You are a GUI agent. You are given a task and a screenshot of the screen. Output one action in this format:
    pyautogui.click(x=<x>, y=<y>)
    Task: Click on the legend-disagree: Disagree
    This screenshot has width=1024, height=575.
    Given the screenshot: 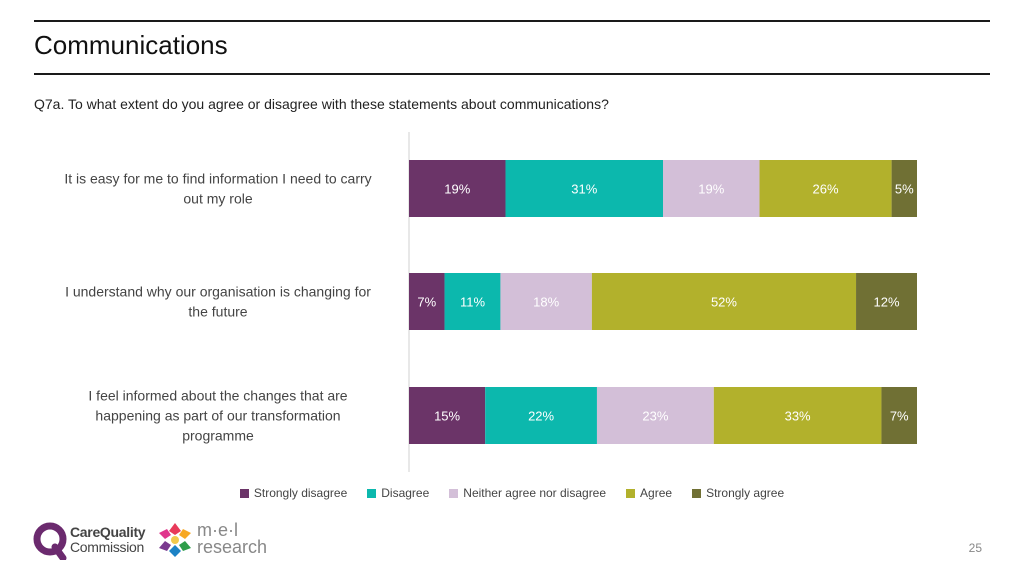 What is the action you would take?
    pyautogui.click(x=398, y=493)
    